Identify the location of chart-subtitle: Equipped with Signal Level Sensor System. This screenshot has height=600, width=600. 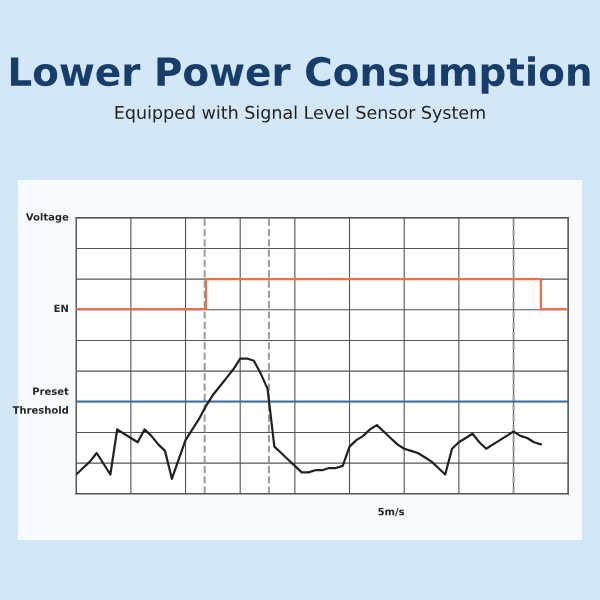
(300, 114).